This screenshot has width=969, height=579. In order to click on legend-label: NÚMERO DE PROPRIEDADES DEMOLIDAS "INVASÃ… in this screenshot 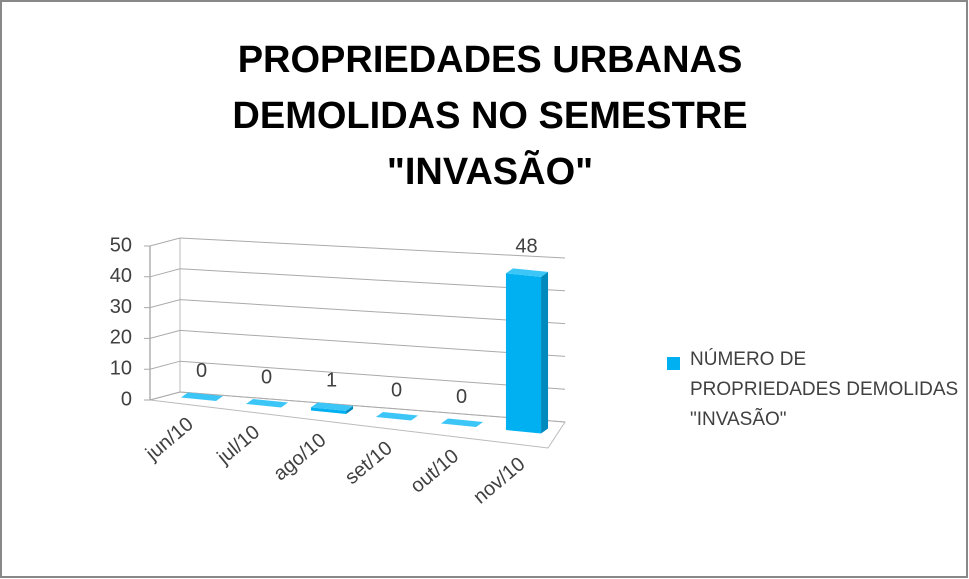, I will do `click(824, 389)`.